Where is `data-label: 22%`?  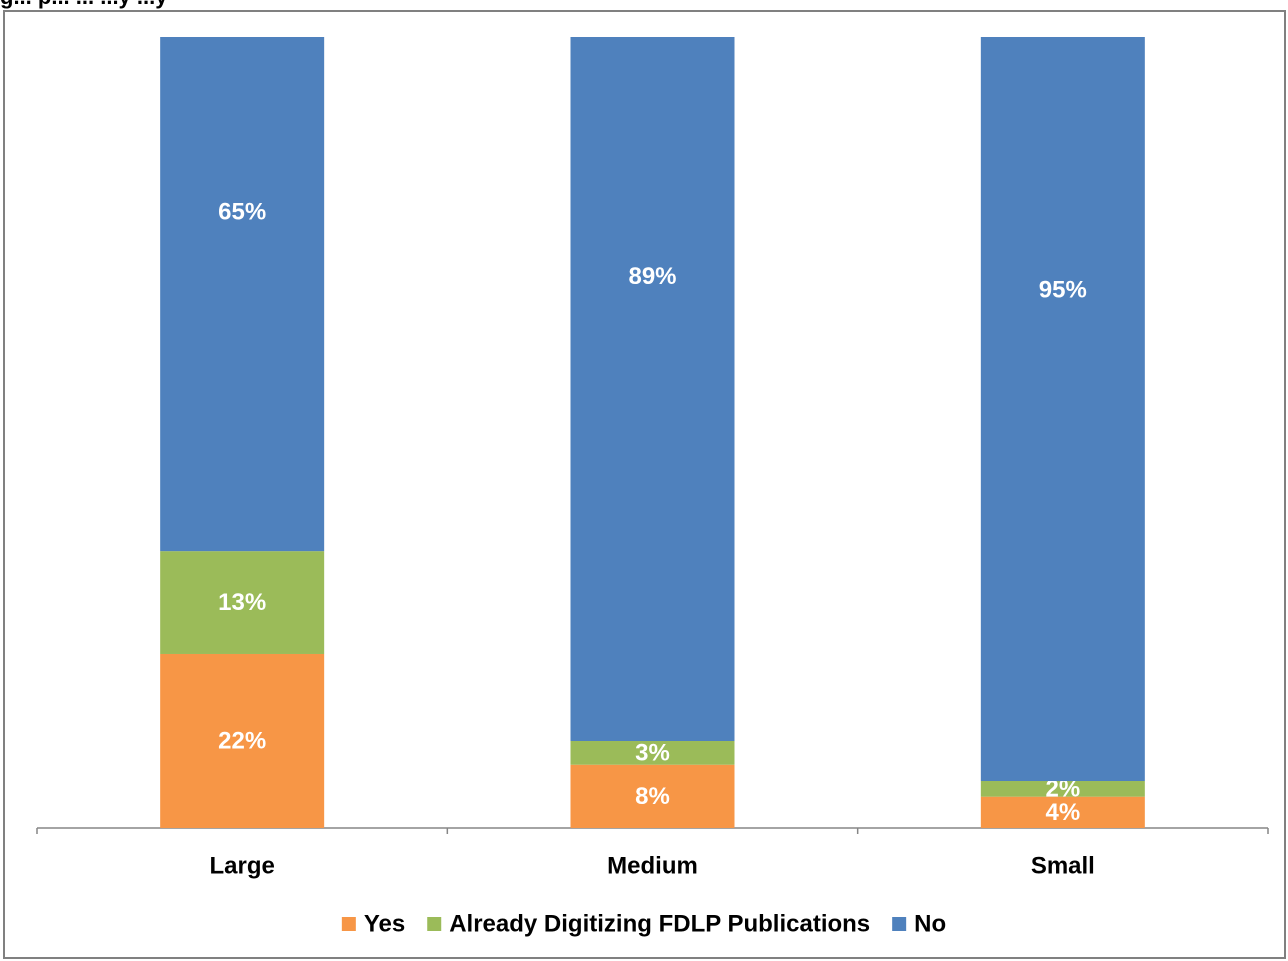
data-label: 22% is located at coordinates (242, 740).